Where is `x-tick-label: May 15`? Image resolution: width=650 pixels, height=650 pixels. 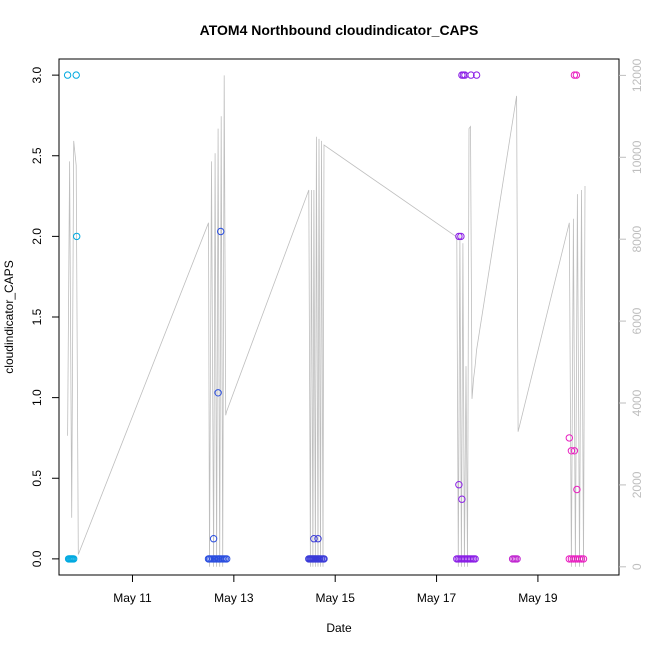
x-tick-label: May 15 is located at coordinates (336, 598).